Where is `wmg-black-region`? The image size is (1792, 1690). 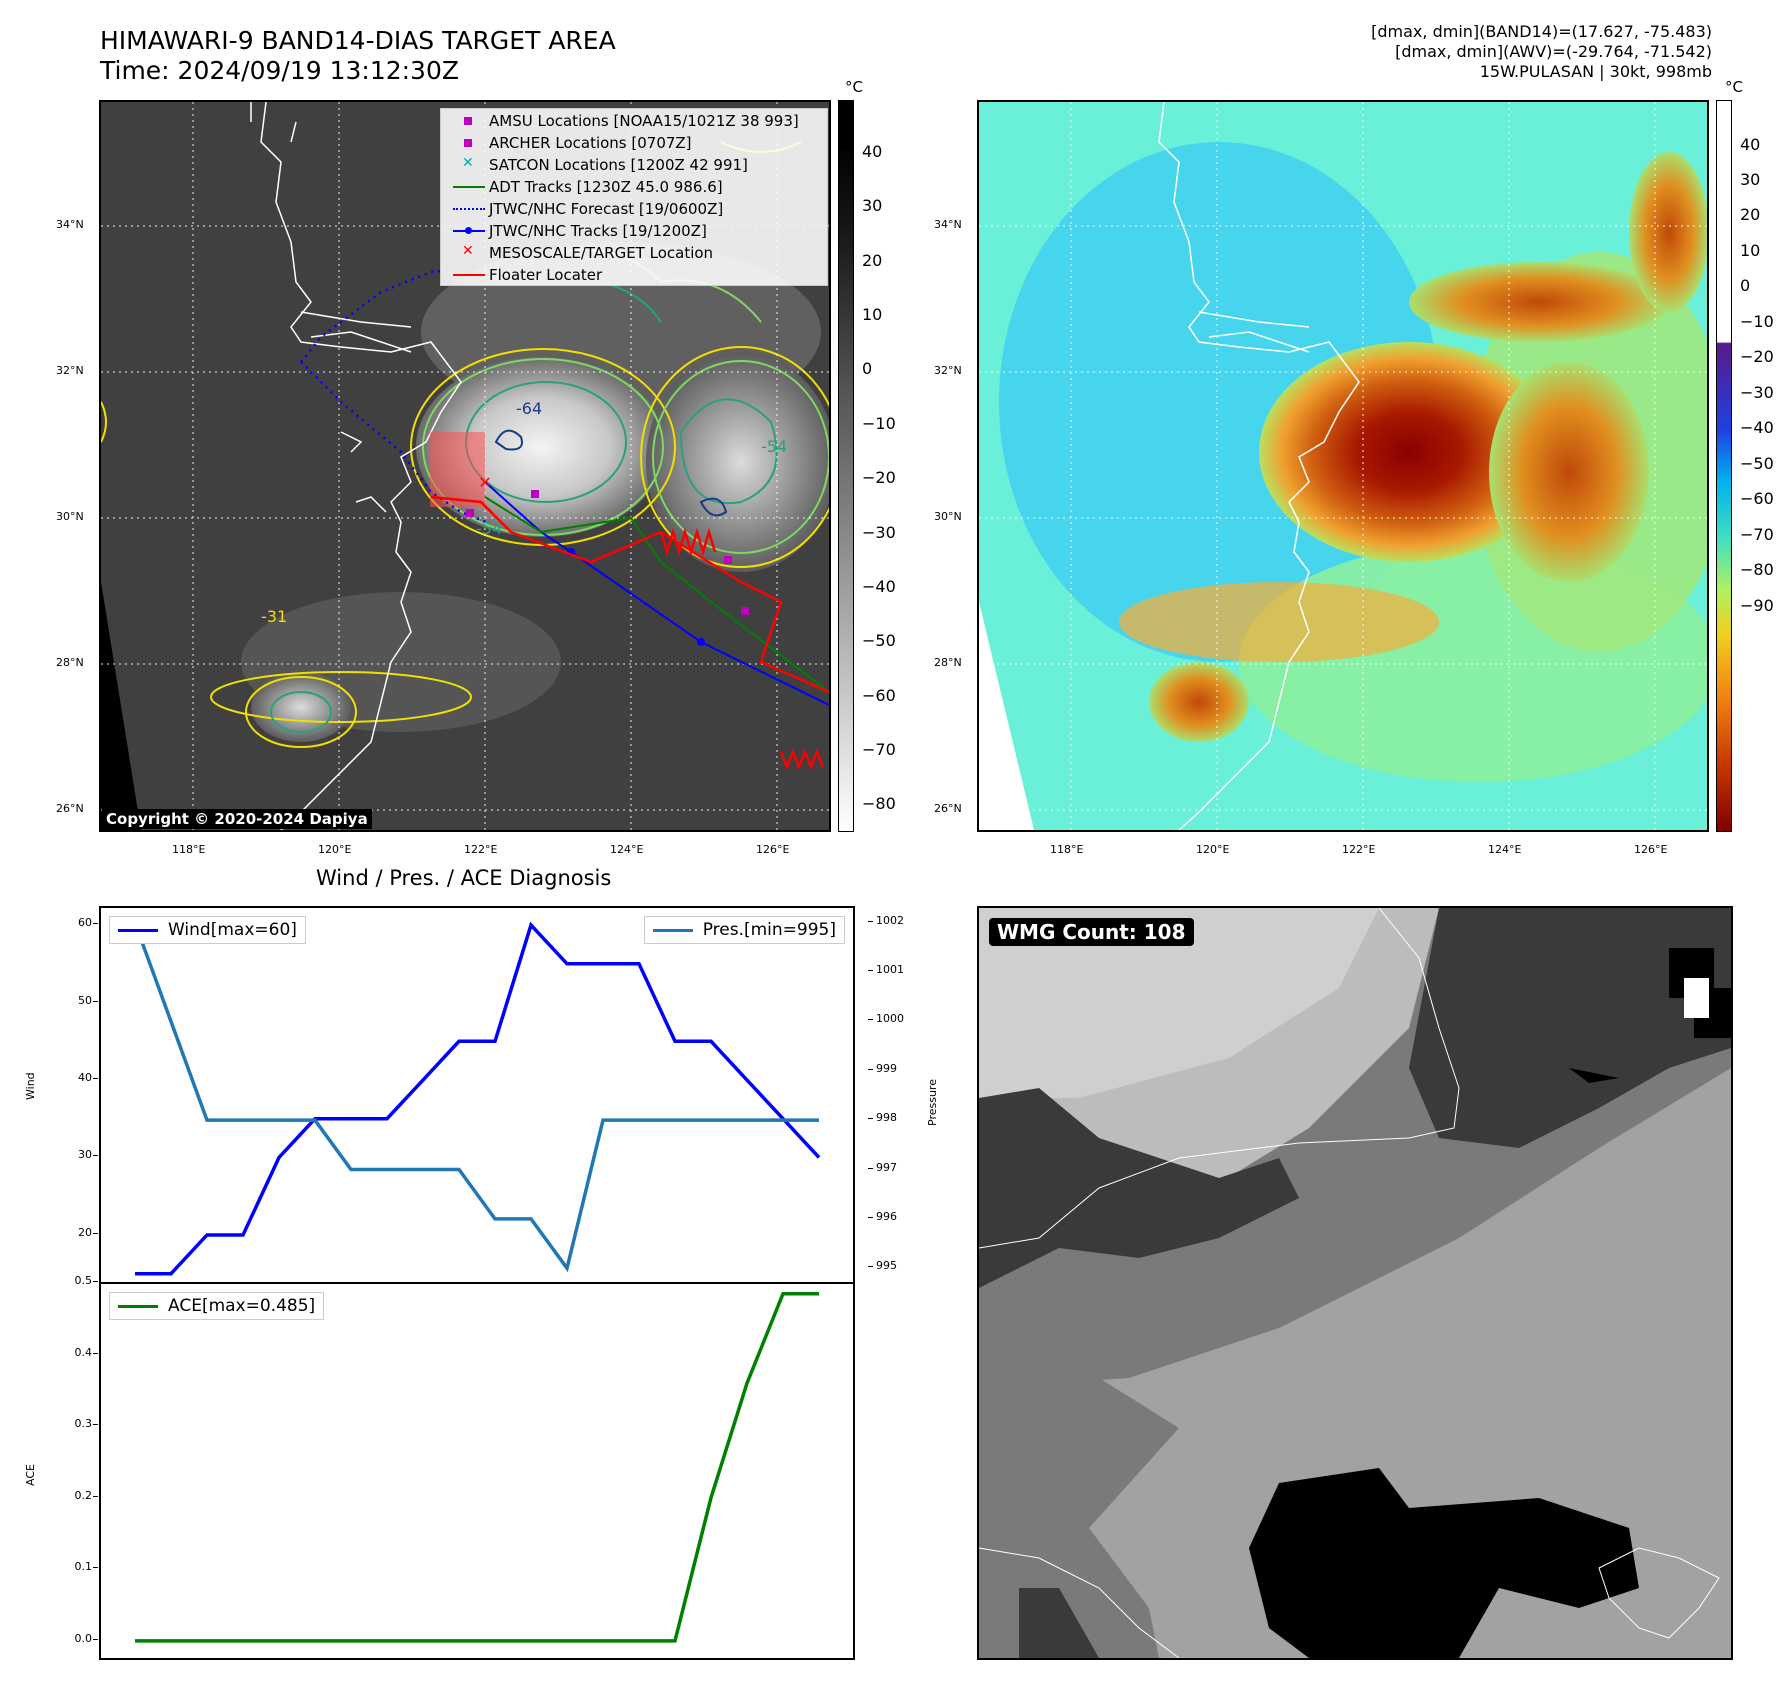
wmg-black-region is located at coordinates (1444, 1563).